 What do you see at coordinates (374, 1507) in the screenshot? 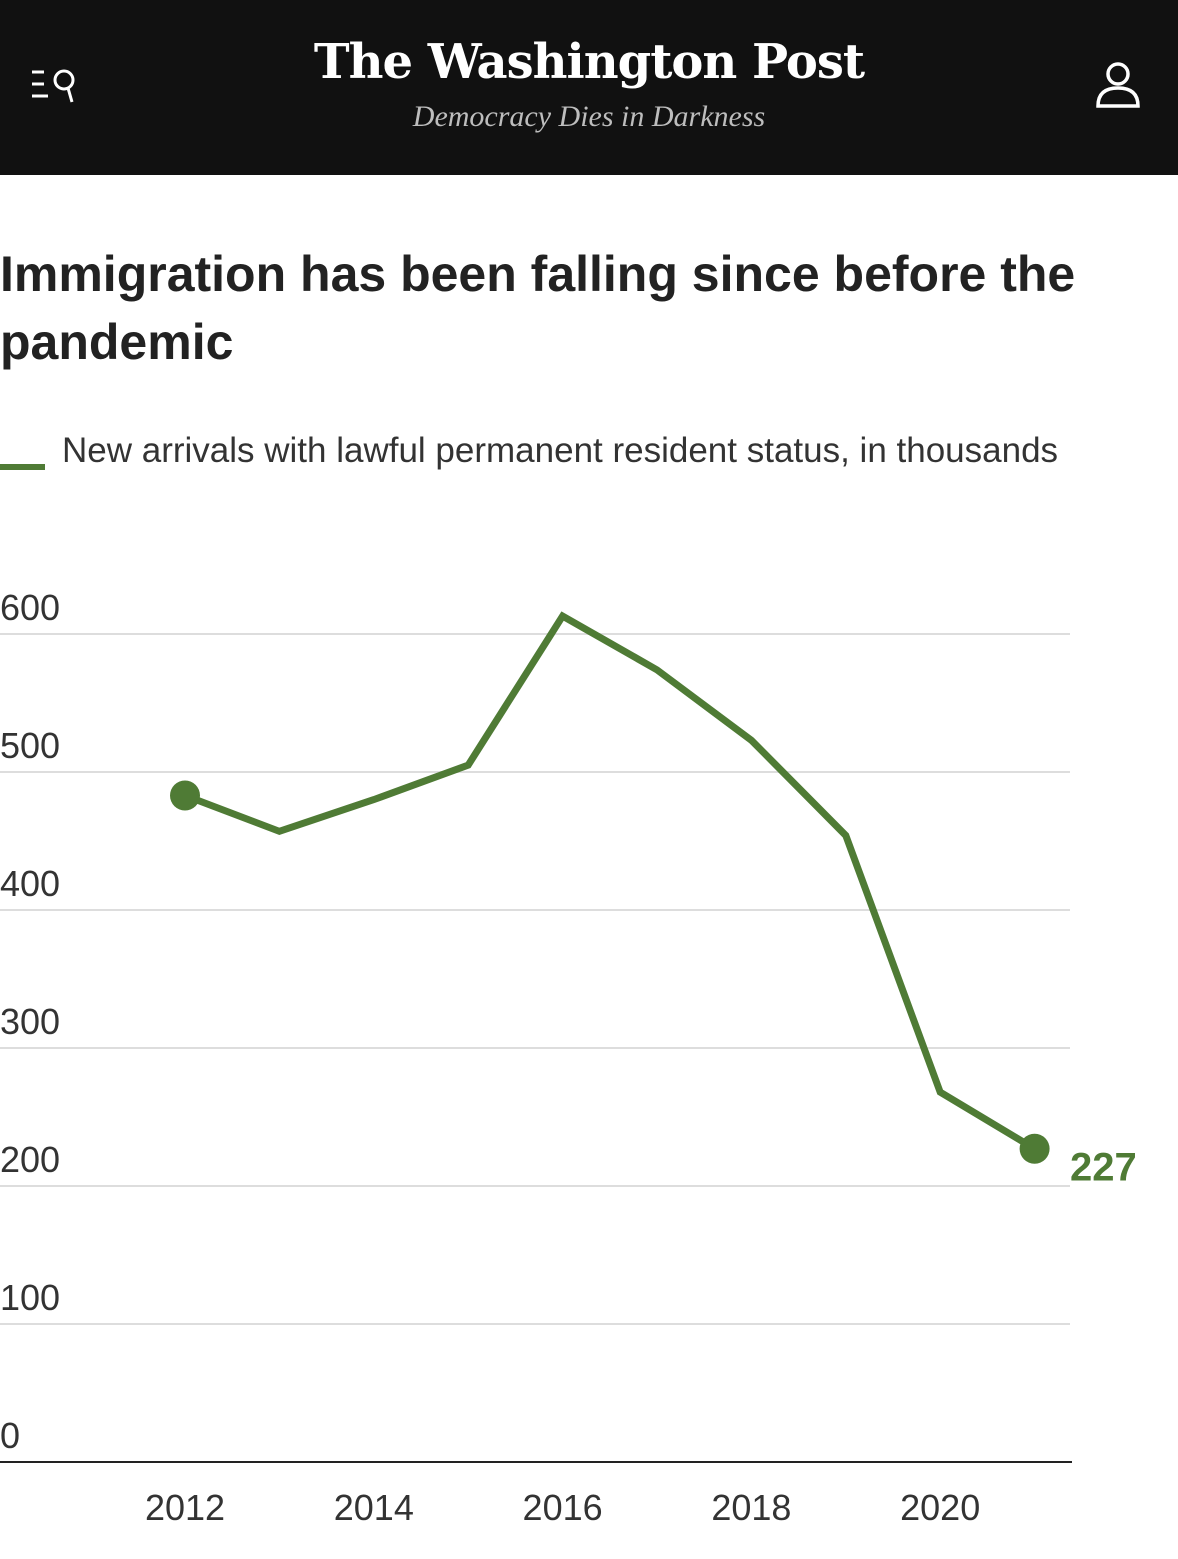
I see `x-tick-label: 2014` at bounding box center [374, 1507].